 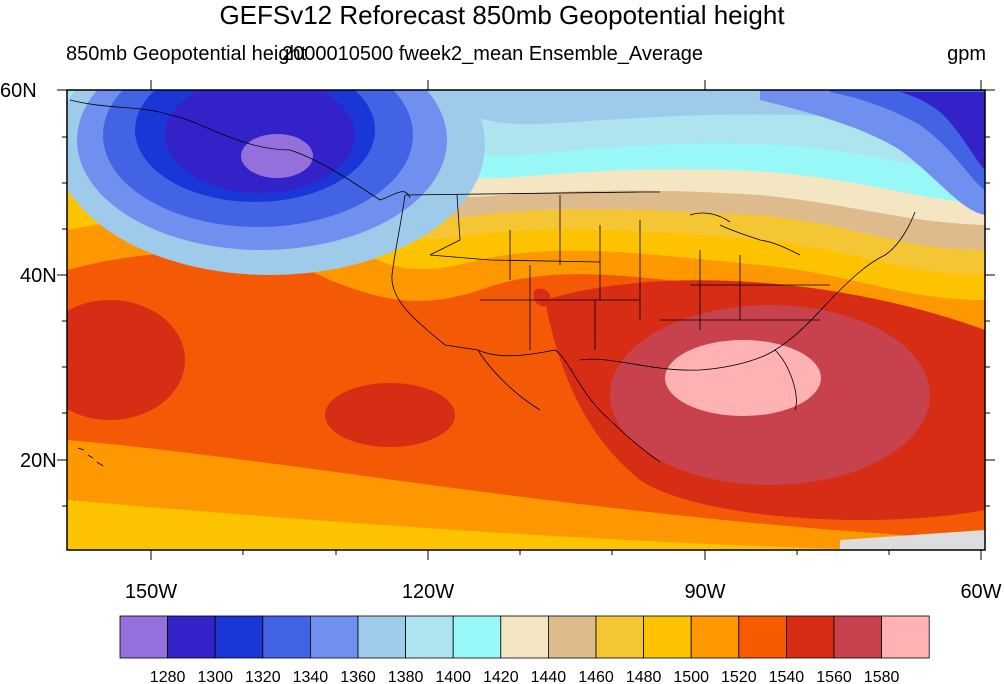 I want to click on lat-label-40n: 40N, so click(x=38, y=276).